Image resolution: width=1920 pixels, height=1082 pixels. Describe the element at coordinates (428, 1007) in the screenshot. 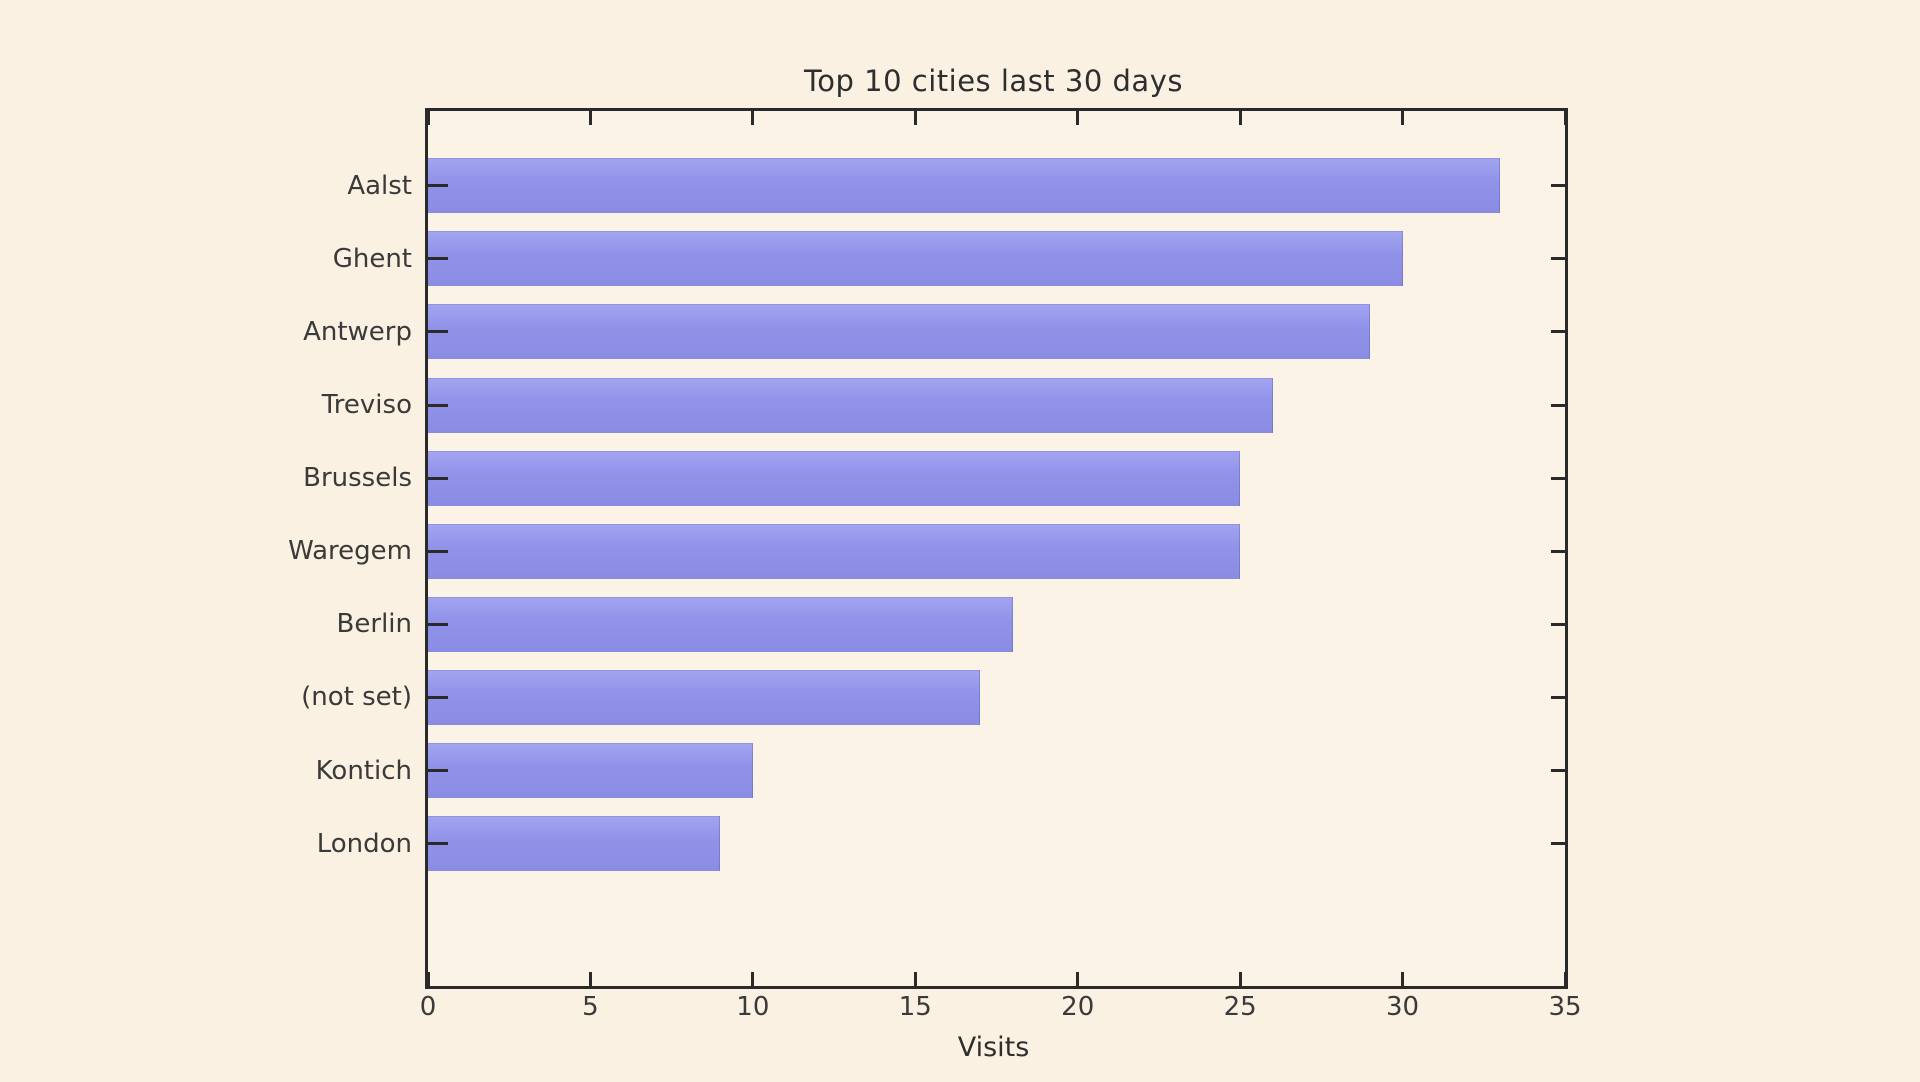

I see `x-tick-label: 0` at that location.